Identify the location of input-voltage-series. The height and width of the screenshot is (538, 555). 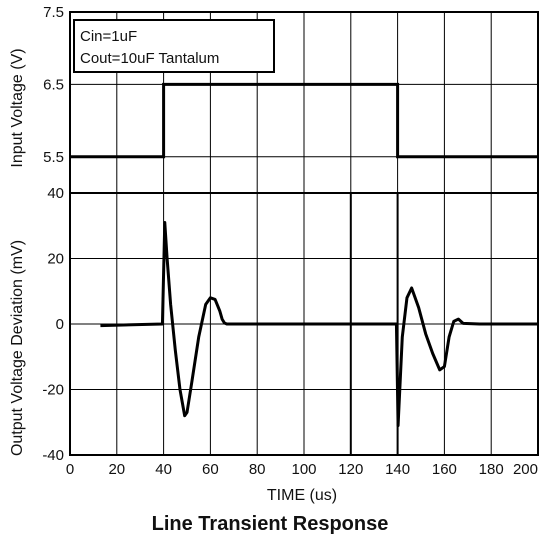
(304, 120).